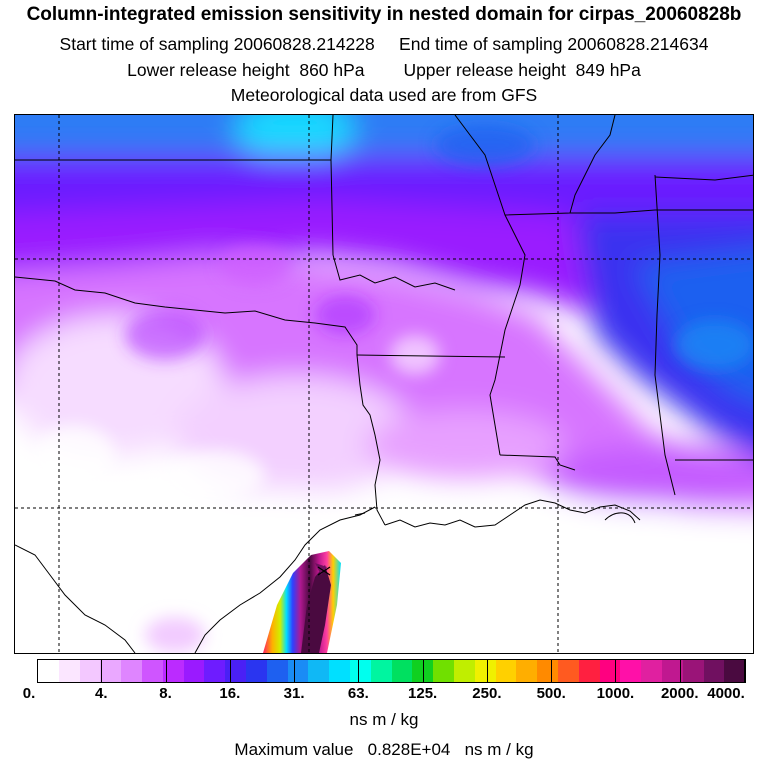  What do you see at coordinates (726, 693) in the screenshot?
I see `colorbar-tick-label: 4000.` at bounding box center [726, 693].